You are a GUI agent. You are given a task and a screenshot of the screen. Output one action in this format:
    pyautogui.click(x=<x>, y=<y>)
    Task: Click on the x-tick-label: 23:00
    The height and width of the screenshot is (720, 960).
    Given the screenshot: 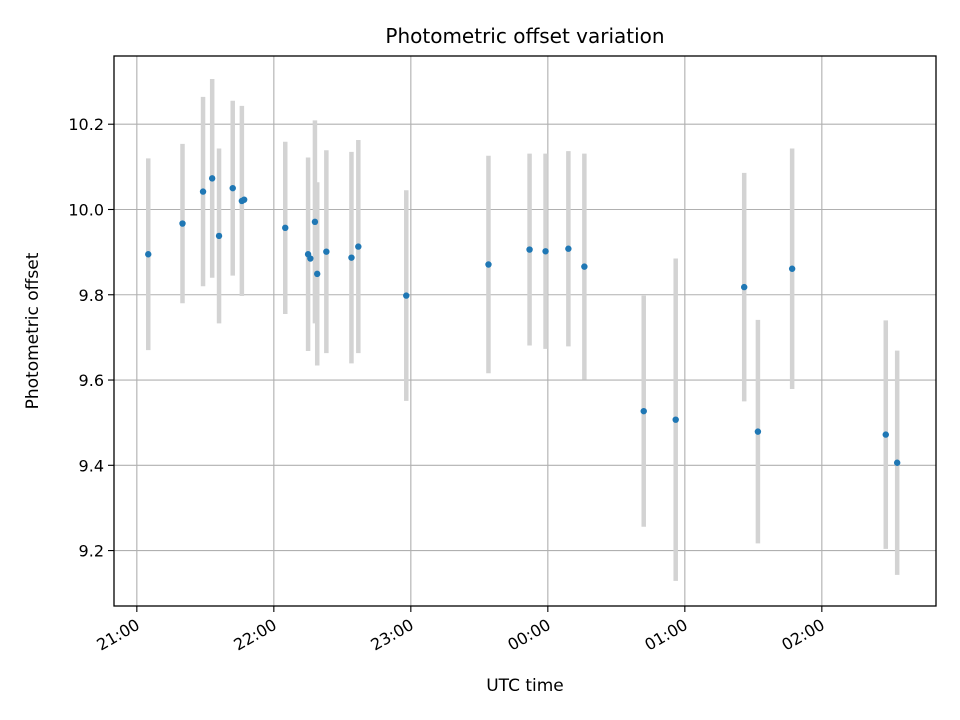 What is the action you would take?
    pyautogui.click(x=391, y=635)
    